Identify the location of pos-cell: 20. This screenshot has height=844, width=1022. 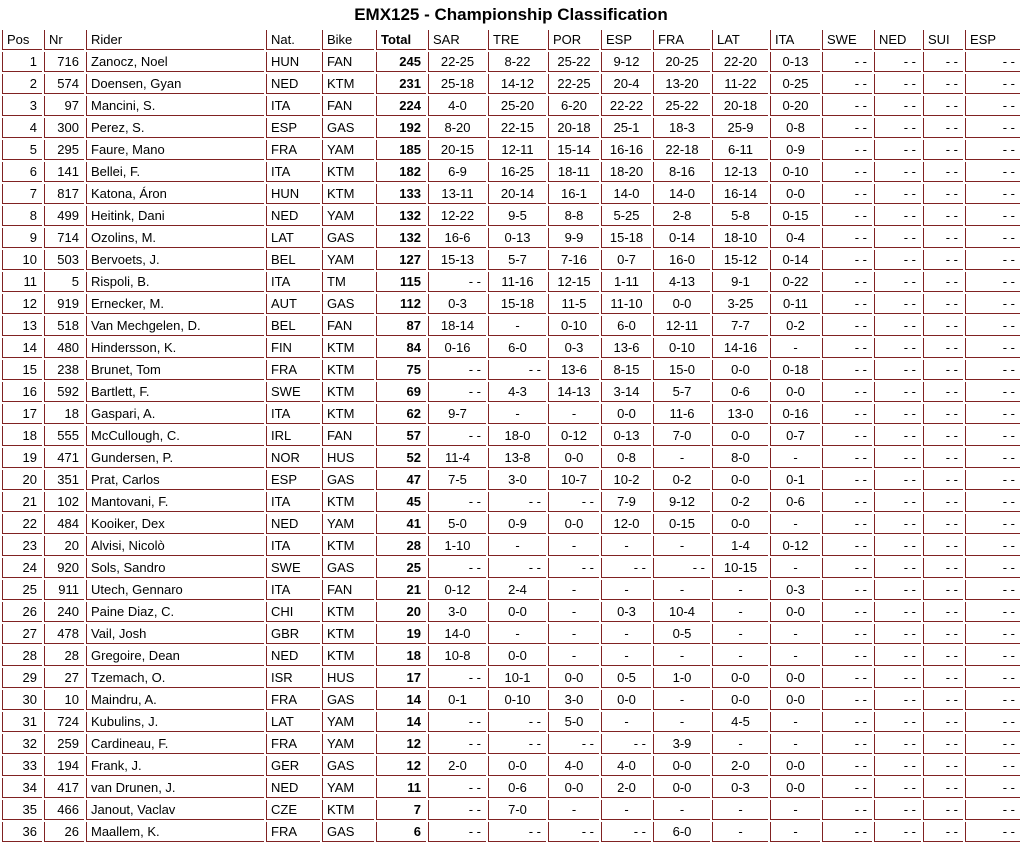
(22, 480).